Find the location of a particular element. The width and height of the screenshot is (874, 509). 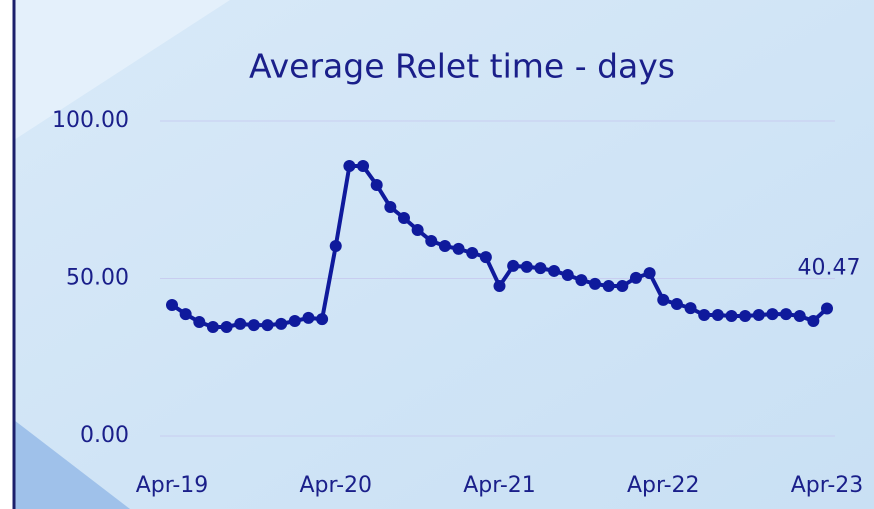

y-tick-label: 100.00 is located at coordinates (90, 120).